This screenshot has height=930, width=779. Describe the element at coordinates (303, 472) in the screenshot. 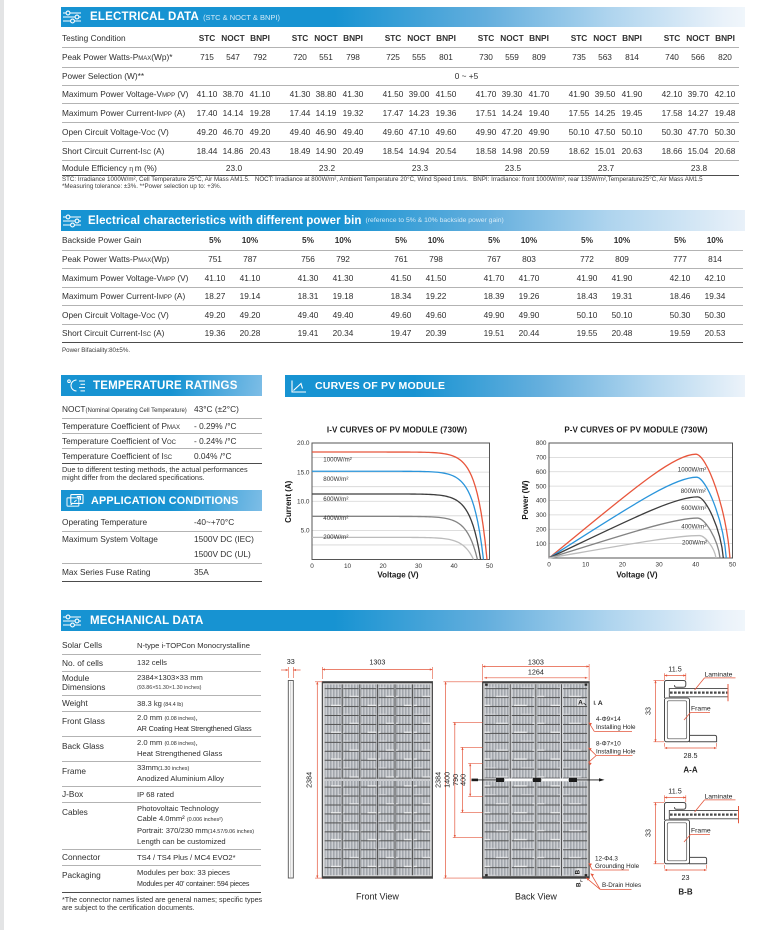

I see `svg-text: 15.0` at that location.